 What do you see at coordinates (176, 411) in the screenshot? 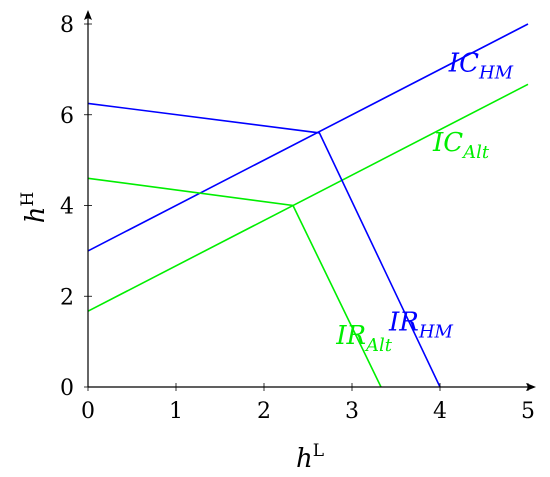
I see `x-tick-label: 1` at bounding box center [176, 411].